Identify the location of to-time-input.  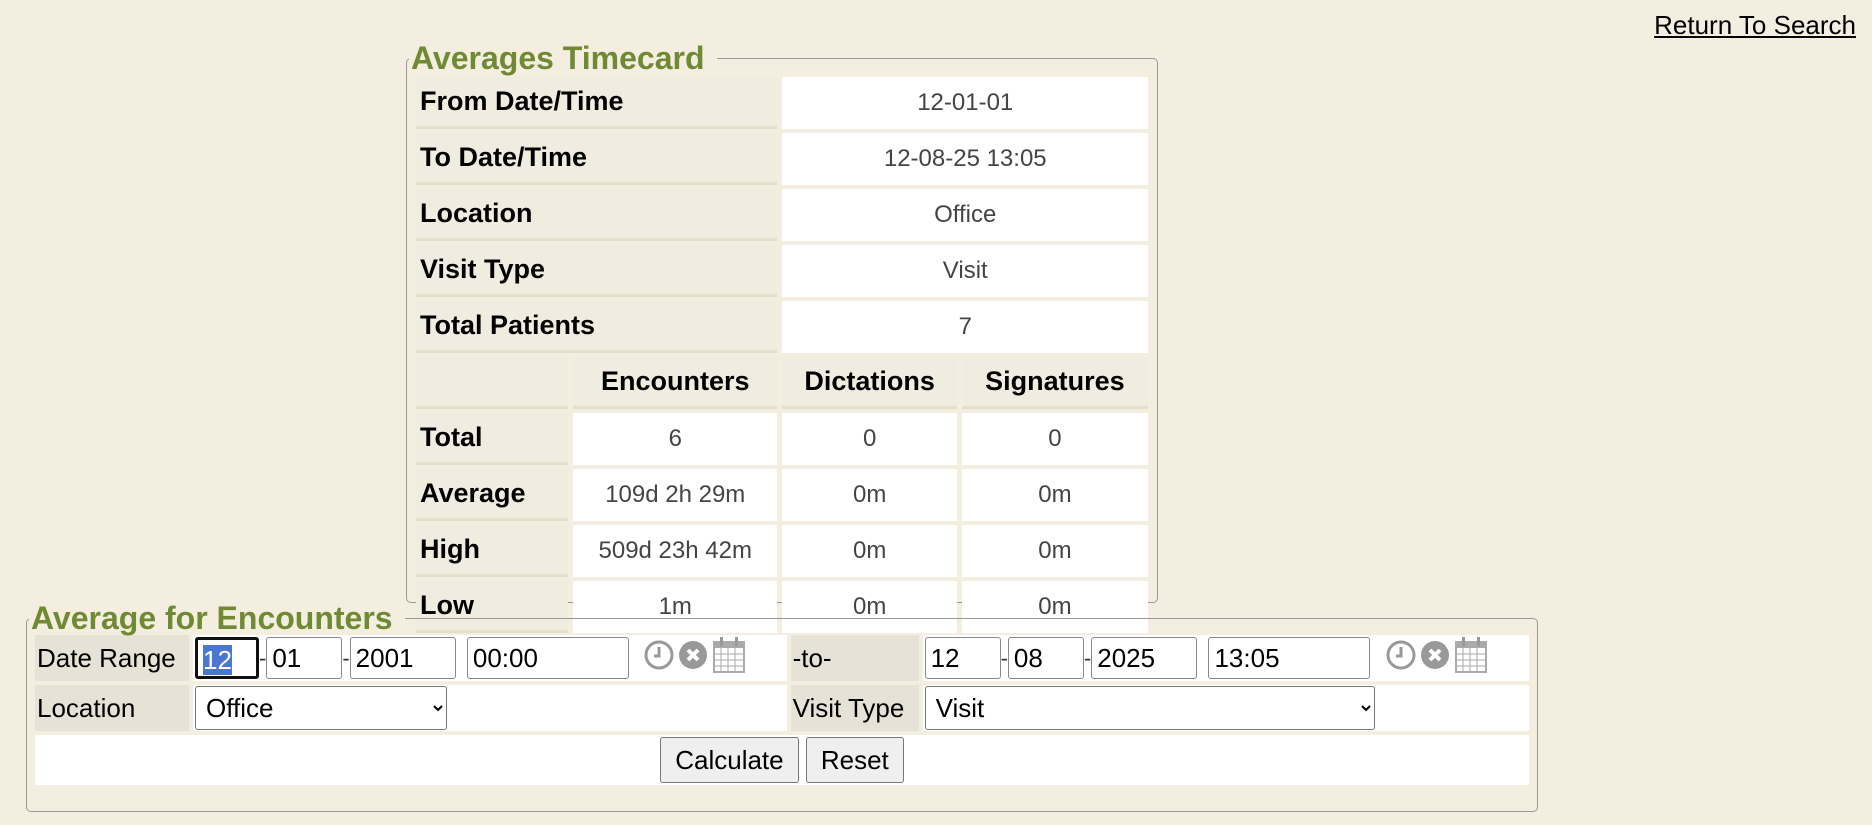
(1289, 658).